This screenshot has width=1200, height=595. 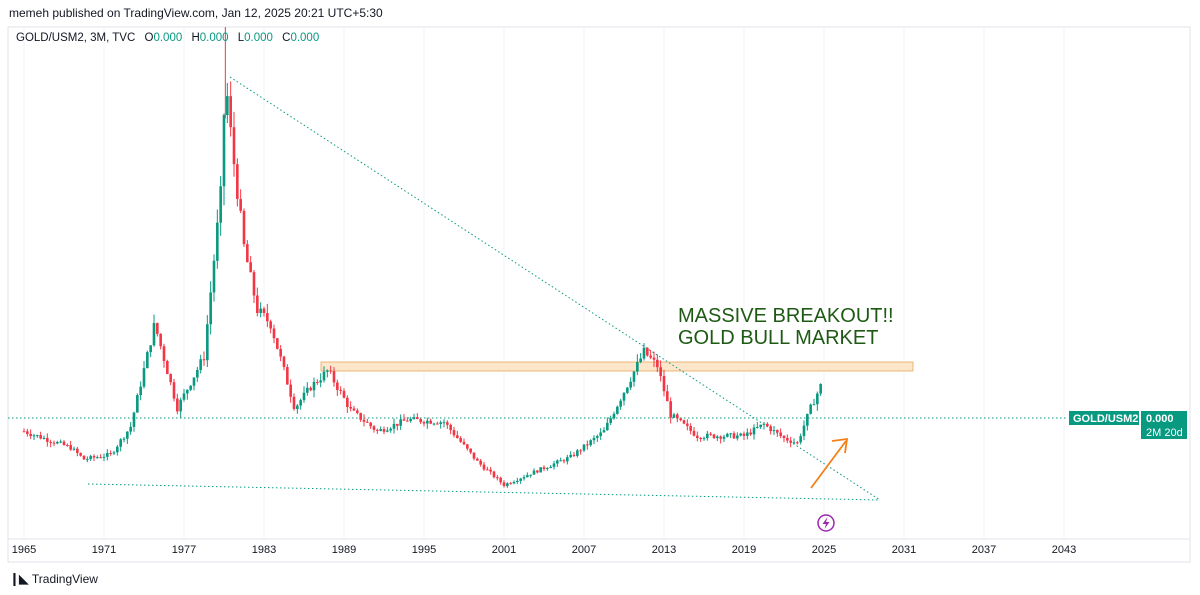 What do you see at coordinates (305, 38) in the screenshot?
I see `legend-close-value: 0.000` at bounding box center [305, 38].